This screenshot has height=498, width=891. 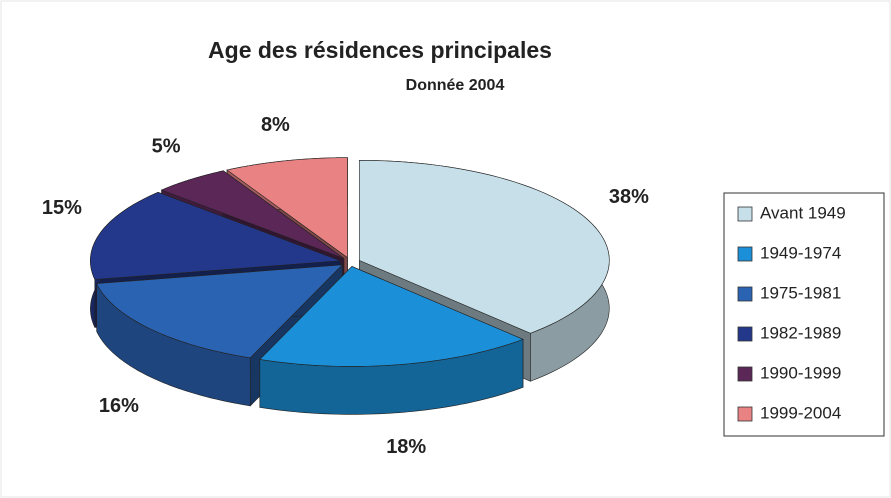 I want to click on data-label: 15%, so click(x=62, y=208).